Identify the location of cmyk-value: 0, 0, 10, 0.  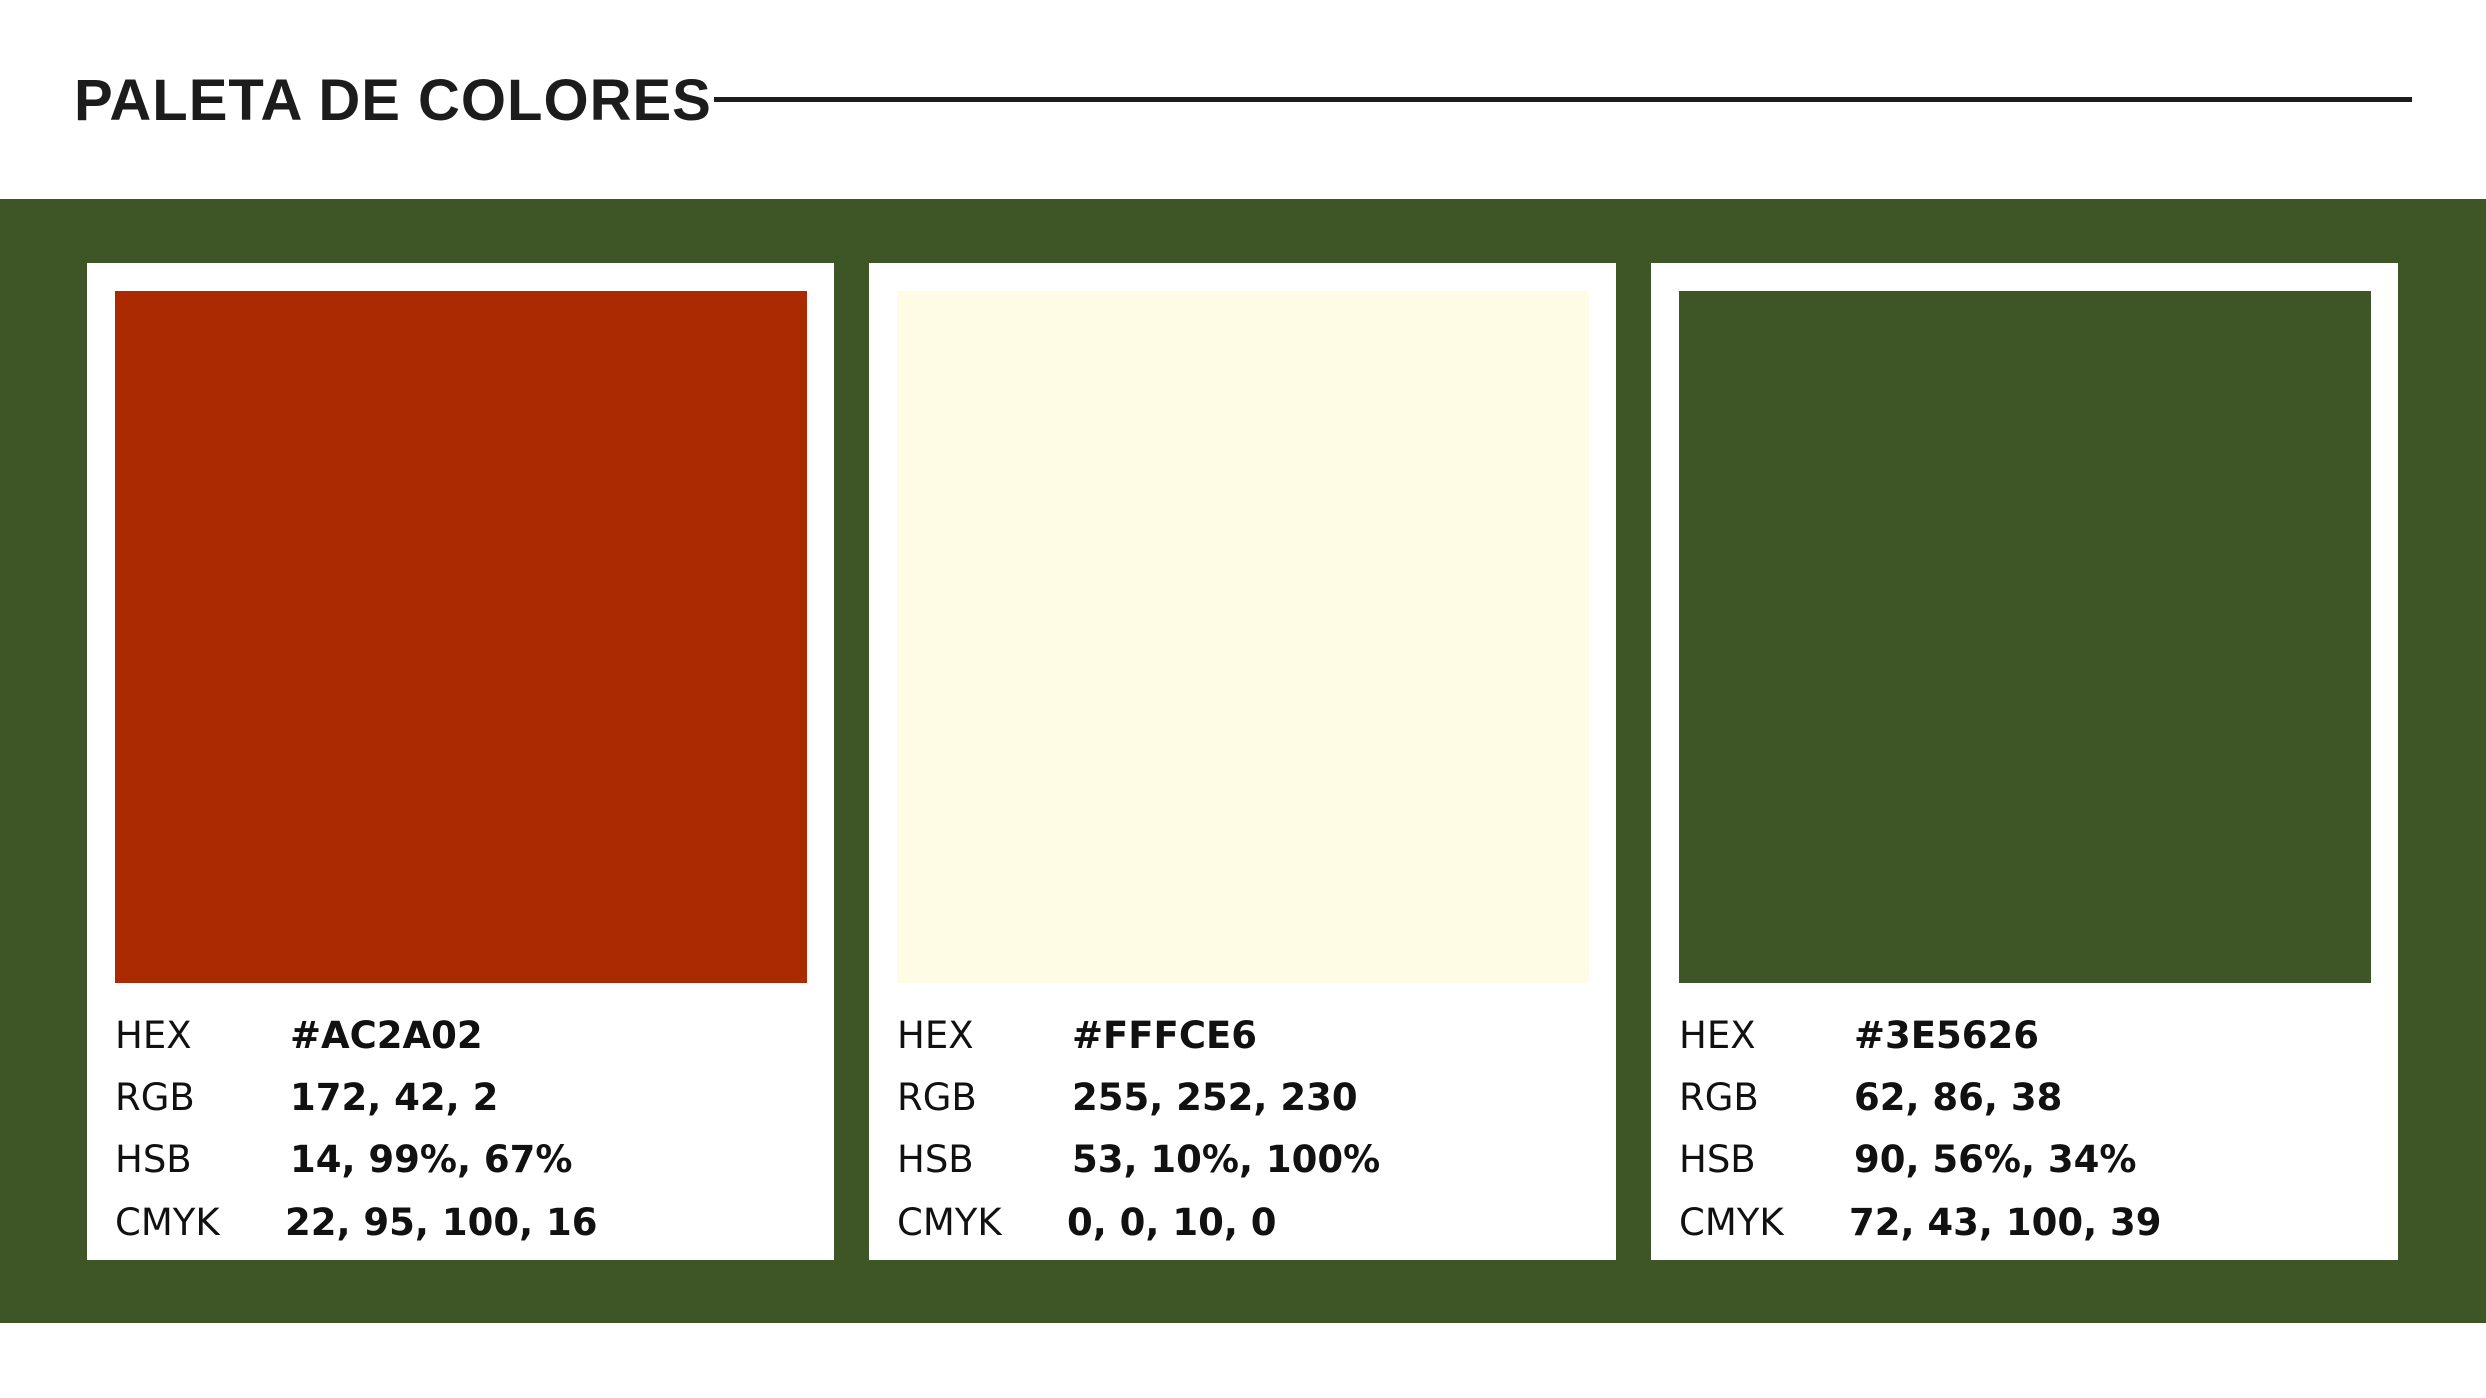
(1172, 1222).